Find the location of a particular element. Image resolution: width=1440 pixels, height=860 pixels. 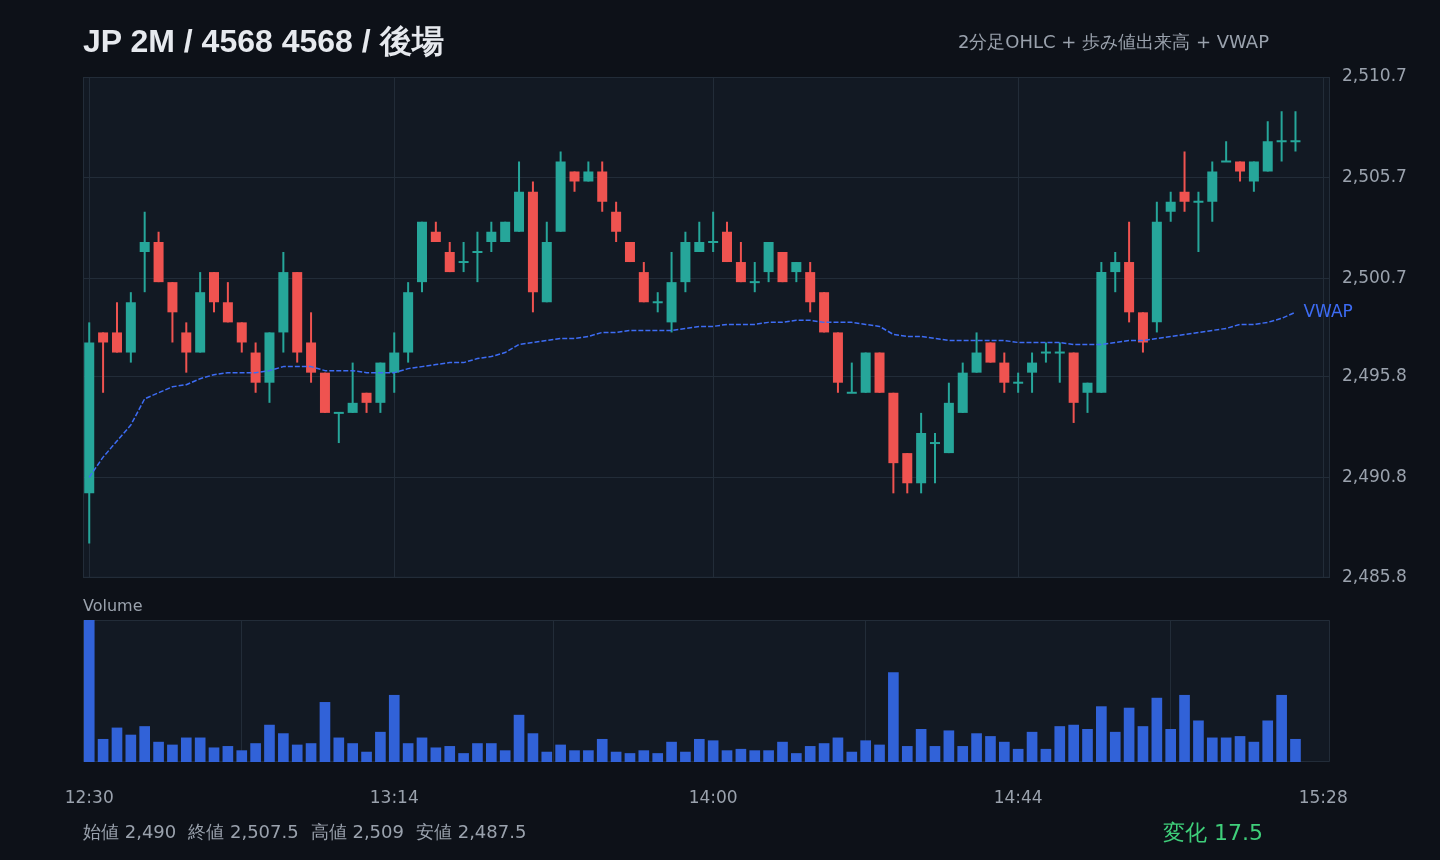

chart-title: Volume is located at coordinates (113, 605).